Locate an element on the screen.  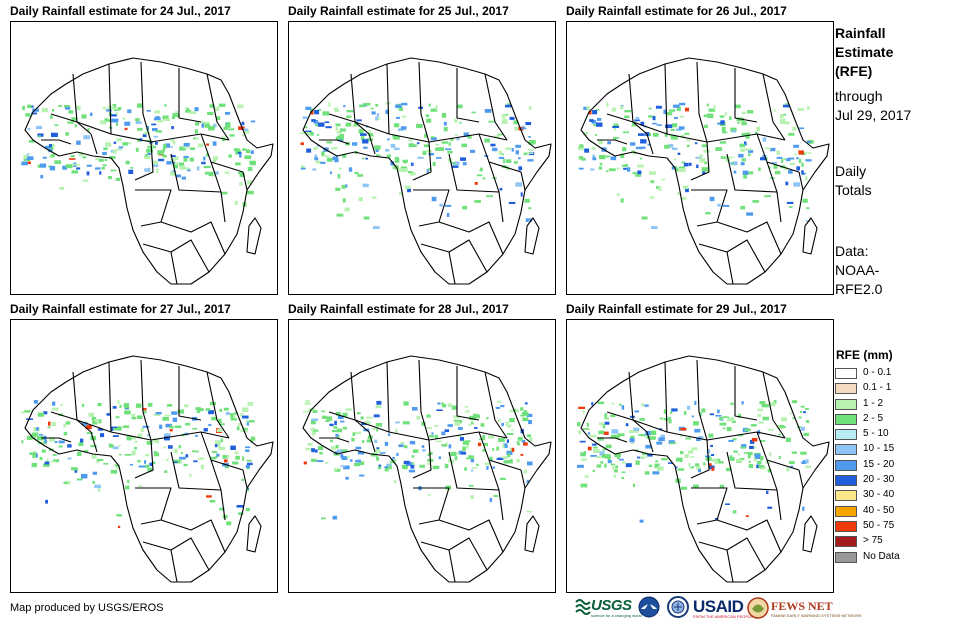
totals-note: Daily Totals is located at coordinates (853, 181).